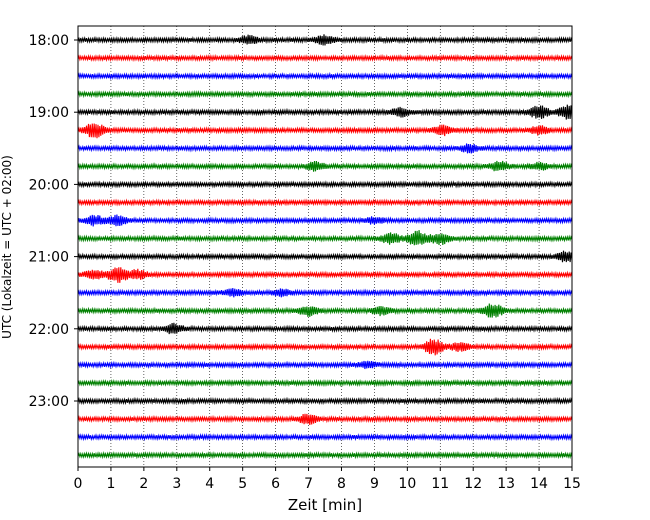 This screenshot has height=520, width=650. I want to click on x-tick-label: 10, so click(407, 484).